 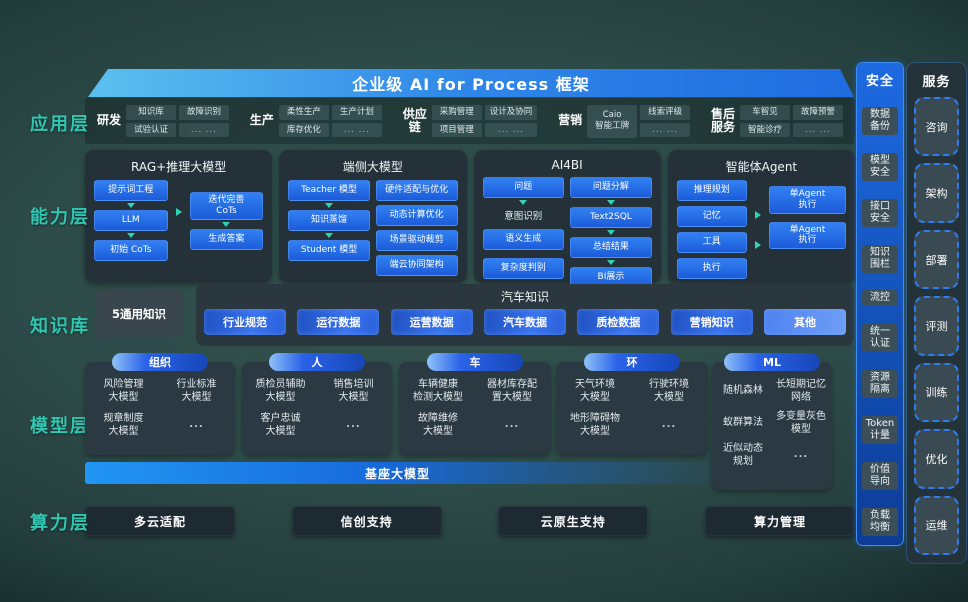 What do you see at coordinates (807, 200) in the screenshot?
I see `flow-box: 单Agent 执行` at bounding box center [807, 200].